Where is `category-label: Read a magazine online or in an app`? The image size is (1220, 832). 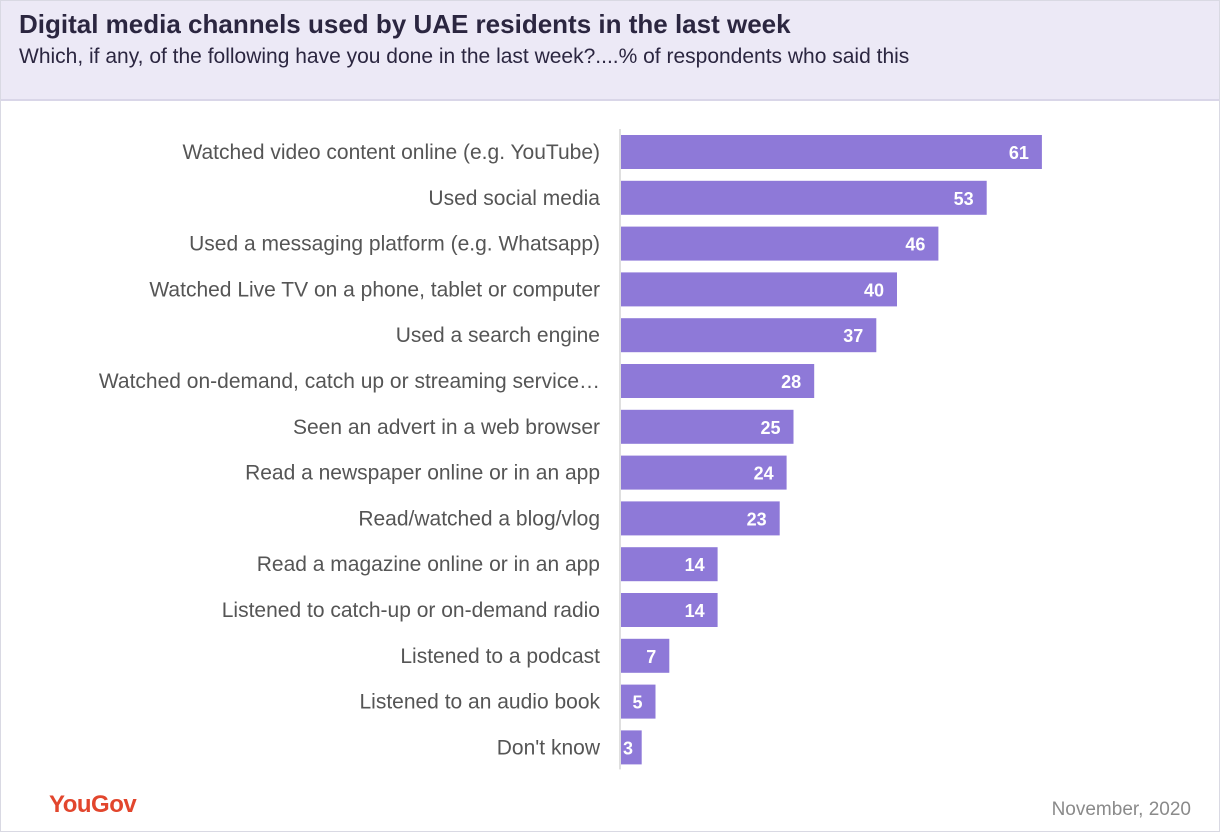 category-label: Read a magazine online or in an app is located at coordinates (428, 564).